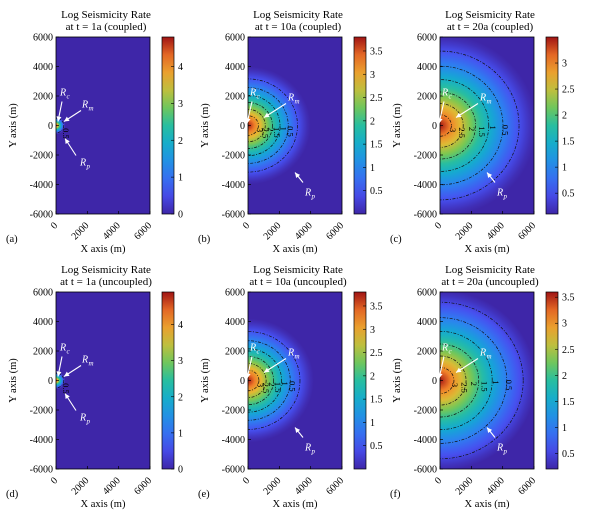  What do you see at coordinates (372, 423) in the screenshot?
I see `colorbar-tick-label: 1` at bounding box center [372, 423].